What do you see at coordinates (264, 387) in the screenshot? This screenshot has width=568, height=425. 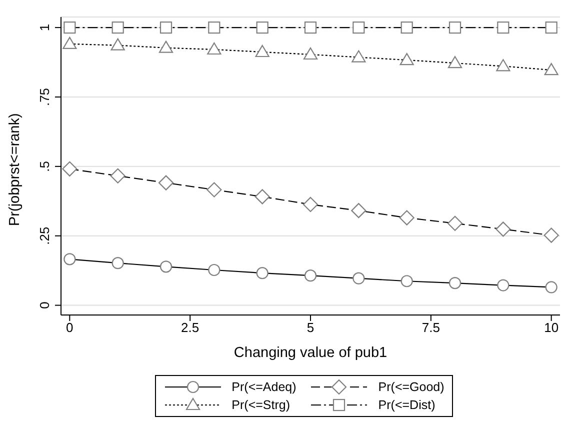 I see `legend-label: Pr(<=Adeq)` at bounding box center [264, 387].